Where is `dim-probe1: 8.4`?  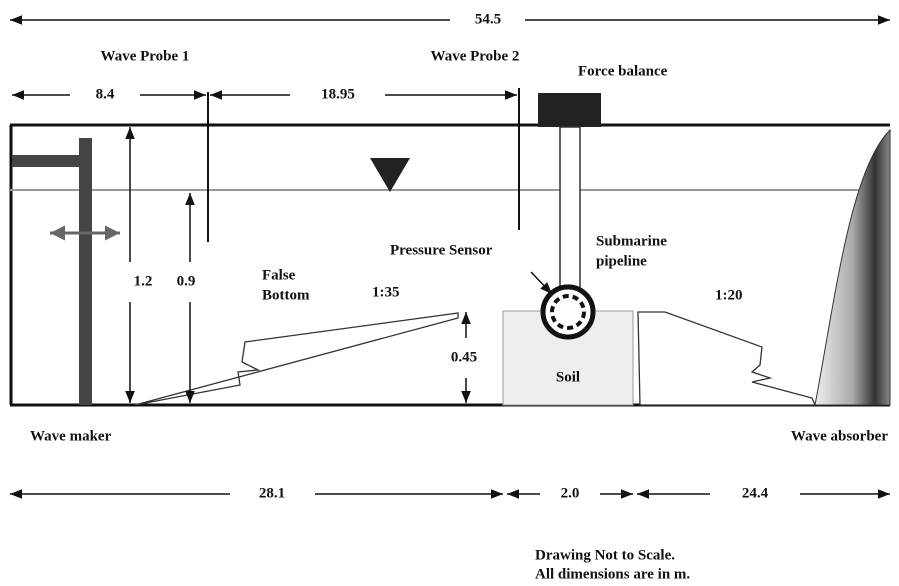 dim-probe1: 8.4 is located at coordinates (105, 94).